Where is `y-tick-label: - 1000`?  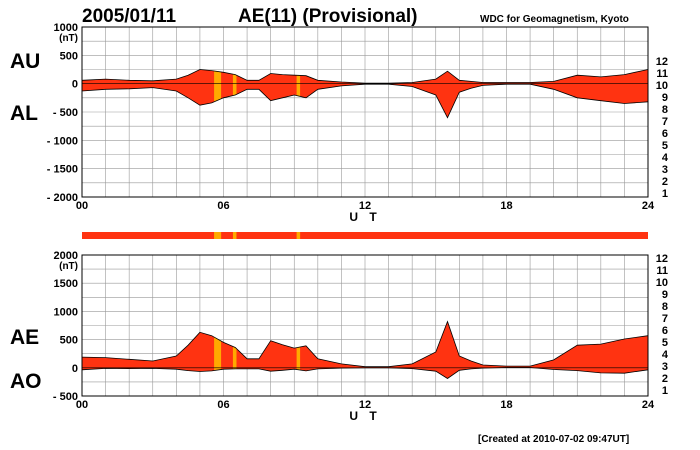 y-tick-label: - 1000 is located at coordinates (62, 141).